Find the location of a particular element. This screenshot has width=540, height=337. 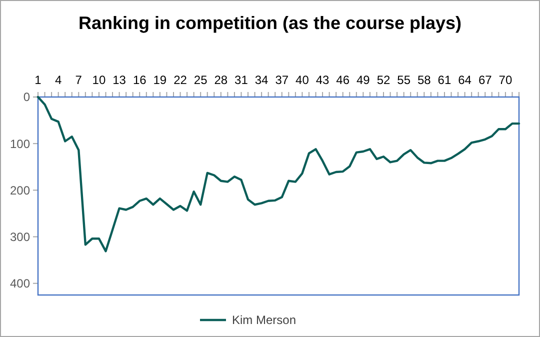

x-tick-label: 10 is located at coordinates (99, 80).